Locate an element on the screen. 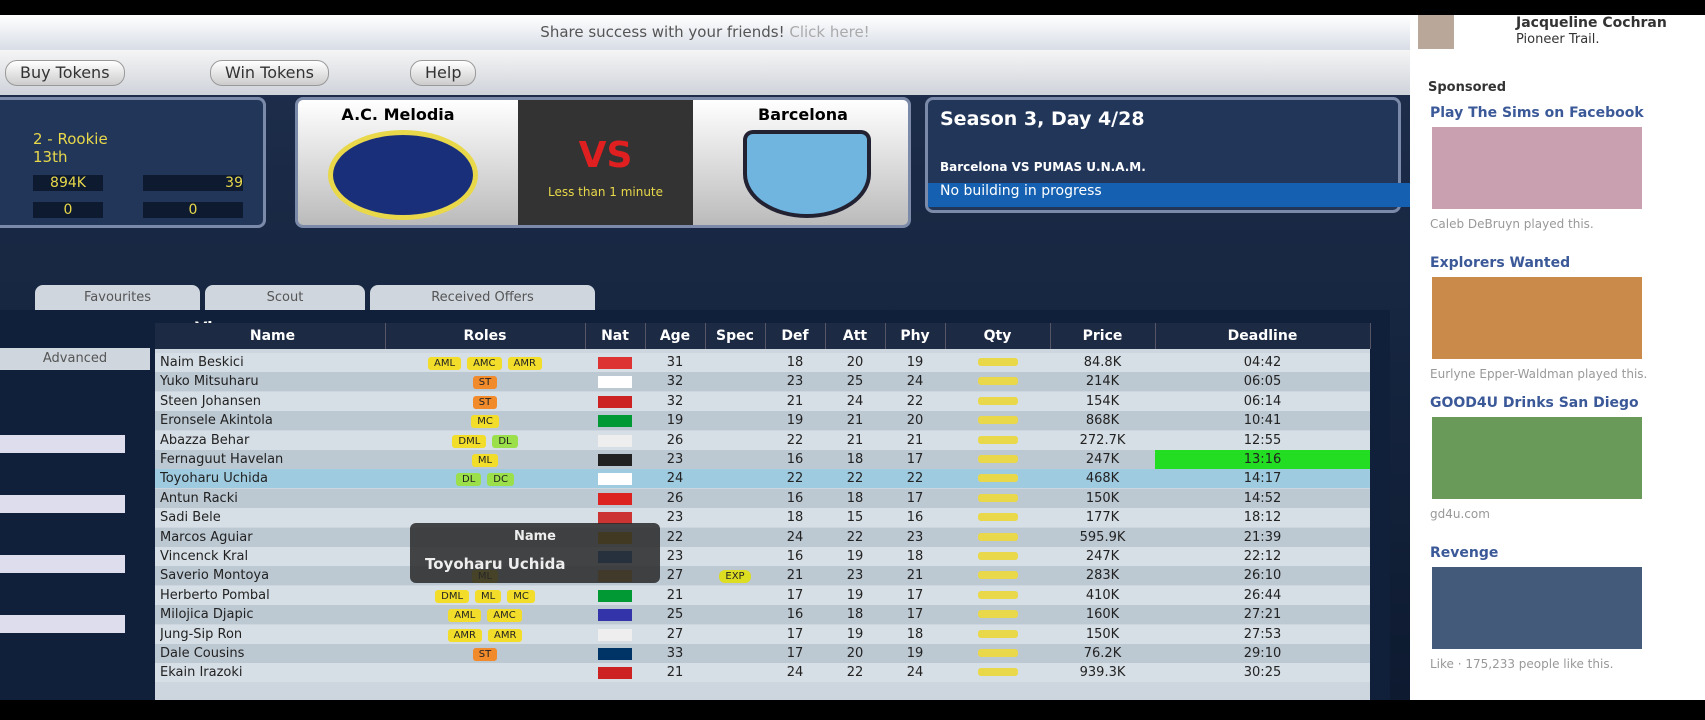 This screenshot has width=1705, height=720. player-row: Marcos Aguiar 22 24 22 23 595.9K 21:39 is located at coordinates (762, 537).